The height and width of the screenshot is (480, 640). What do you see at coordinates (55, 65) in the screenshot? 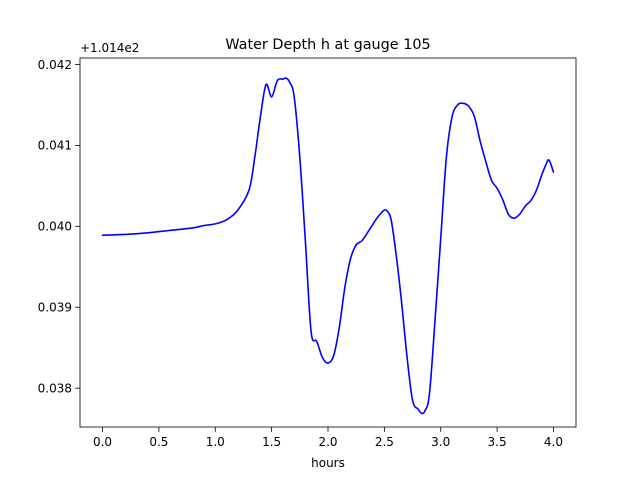
I see `y-tick-label: 0.042` at bounding box center [55, 65].